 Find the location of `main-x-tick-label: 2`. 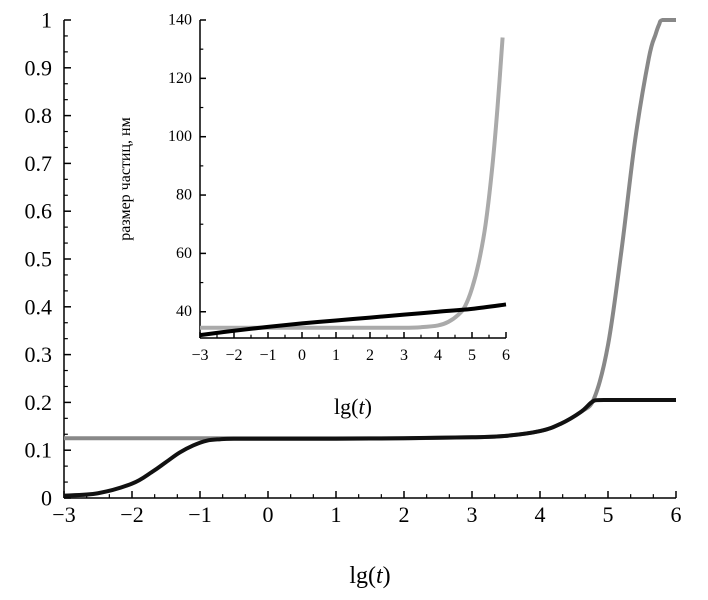

main-x-tick-label: 2 is located at coordinates (404, 514).